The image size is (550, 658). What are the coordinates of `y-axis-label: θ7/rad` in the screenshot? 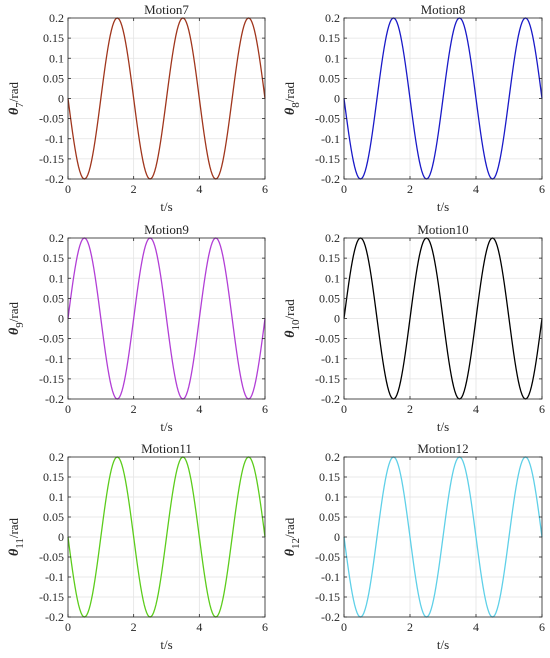 It's located at (16, 98).